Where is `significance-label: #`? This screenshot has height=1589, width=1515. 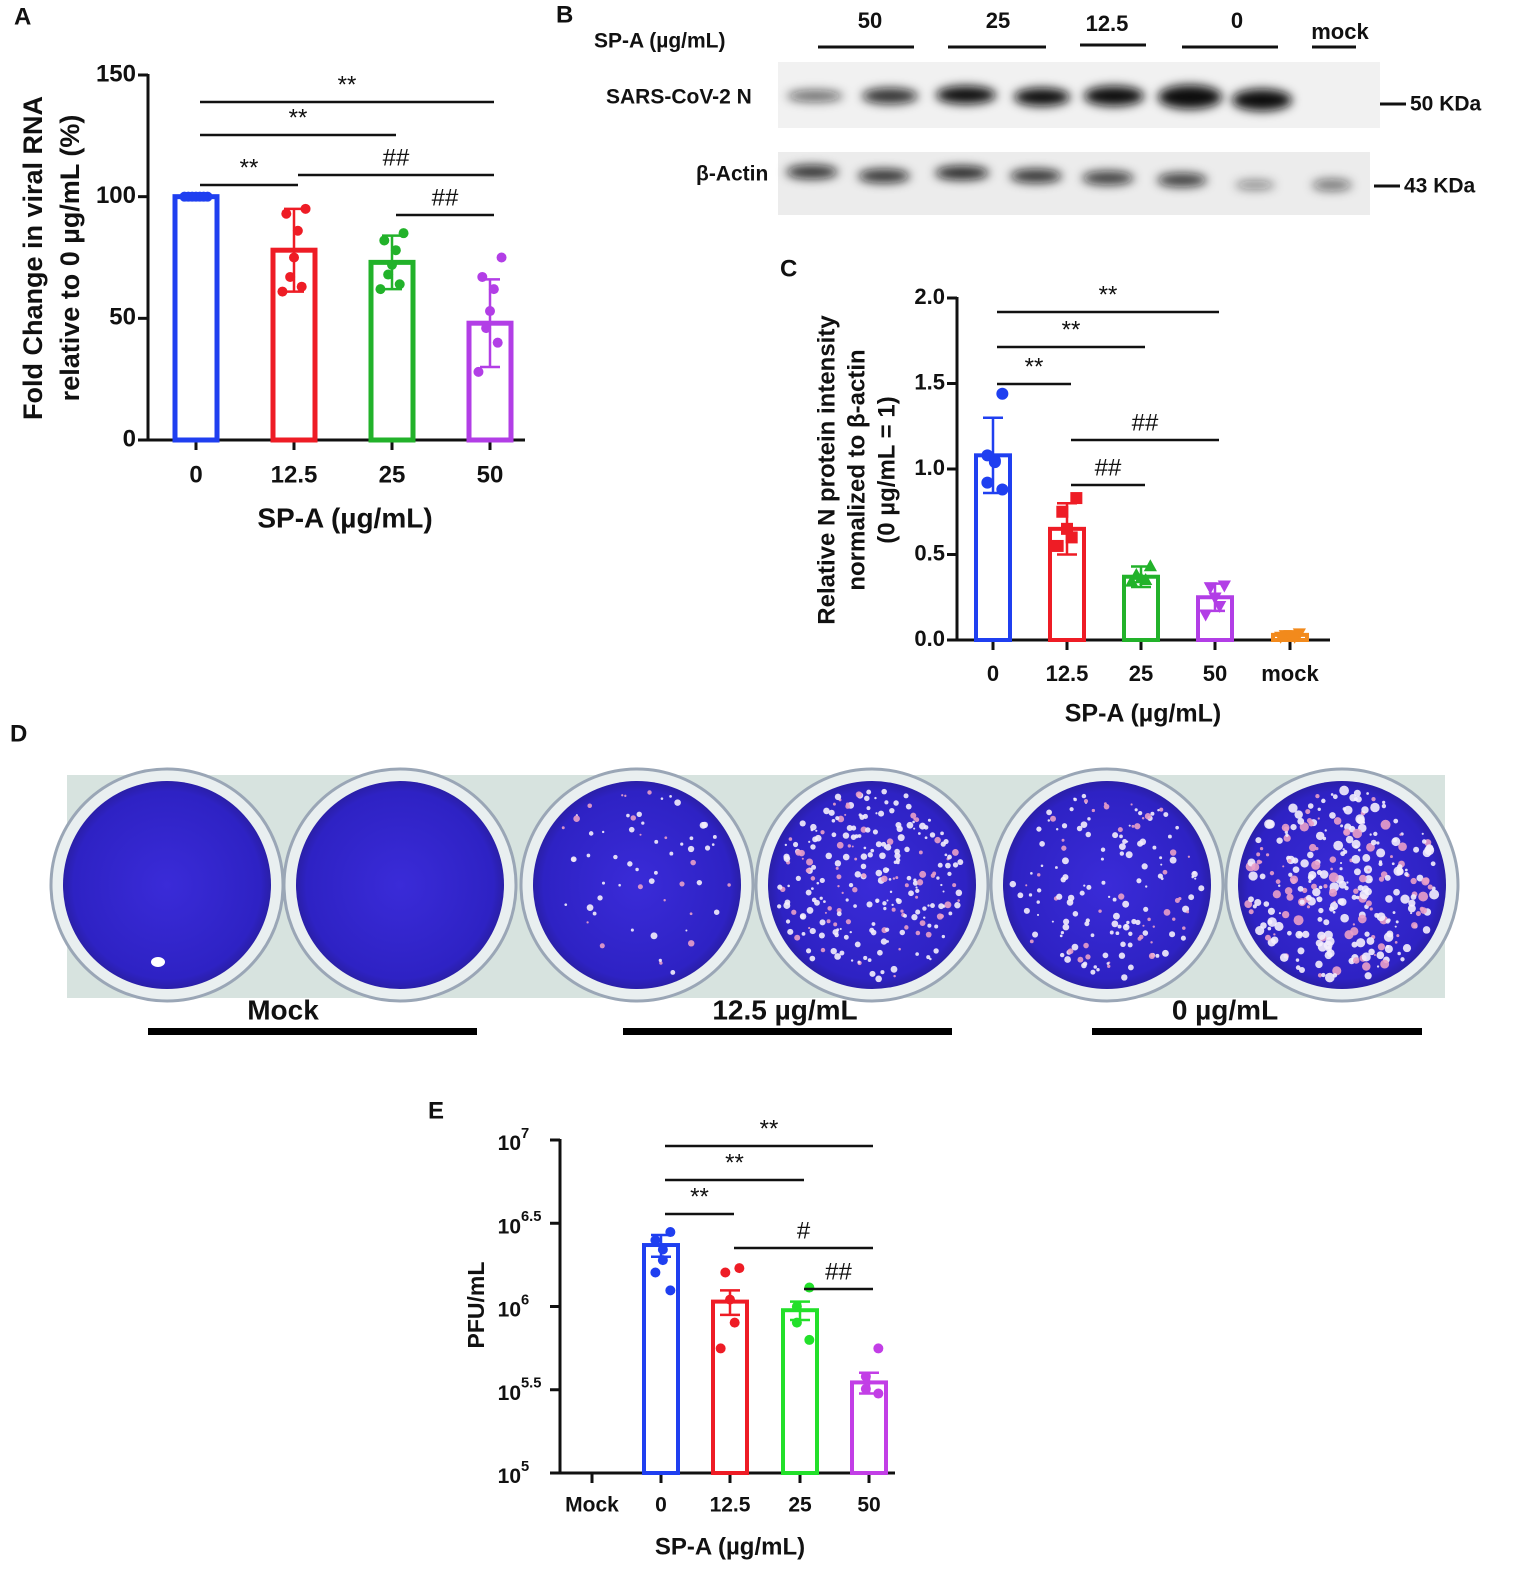 significance-label: # is located at coordinates (804, 1230).